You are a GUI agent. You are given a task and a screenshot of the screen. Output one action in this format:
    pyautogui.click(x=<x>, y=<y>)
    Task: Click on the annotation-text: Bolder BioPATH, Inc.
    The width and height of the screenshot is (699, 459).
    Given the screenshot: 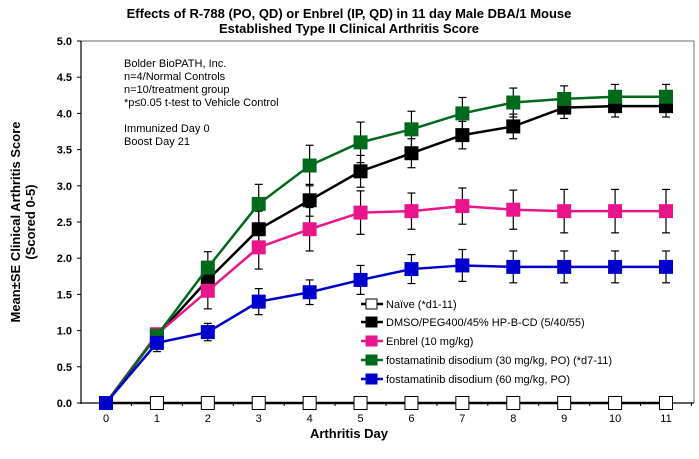 What is the action you would take?
    pyautogui.click(x=175, y=64)
    